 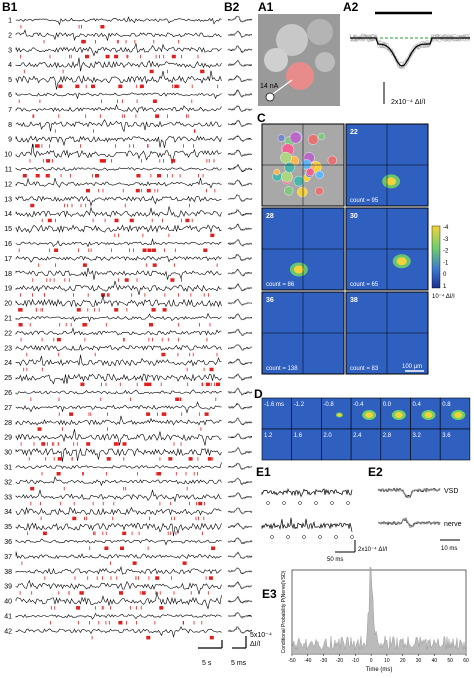 What do you see at coordinates (387, 436) in the screenshot?
I see `time-label: 2.8` at bounding box center [387, 436].